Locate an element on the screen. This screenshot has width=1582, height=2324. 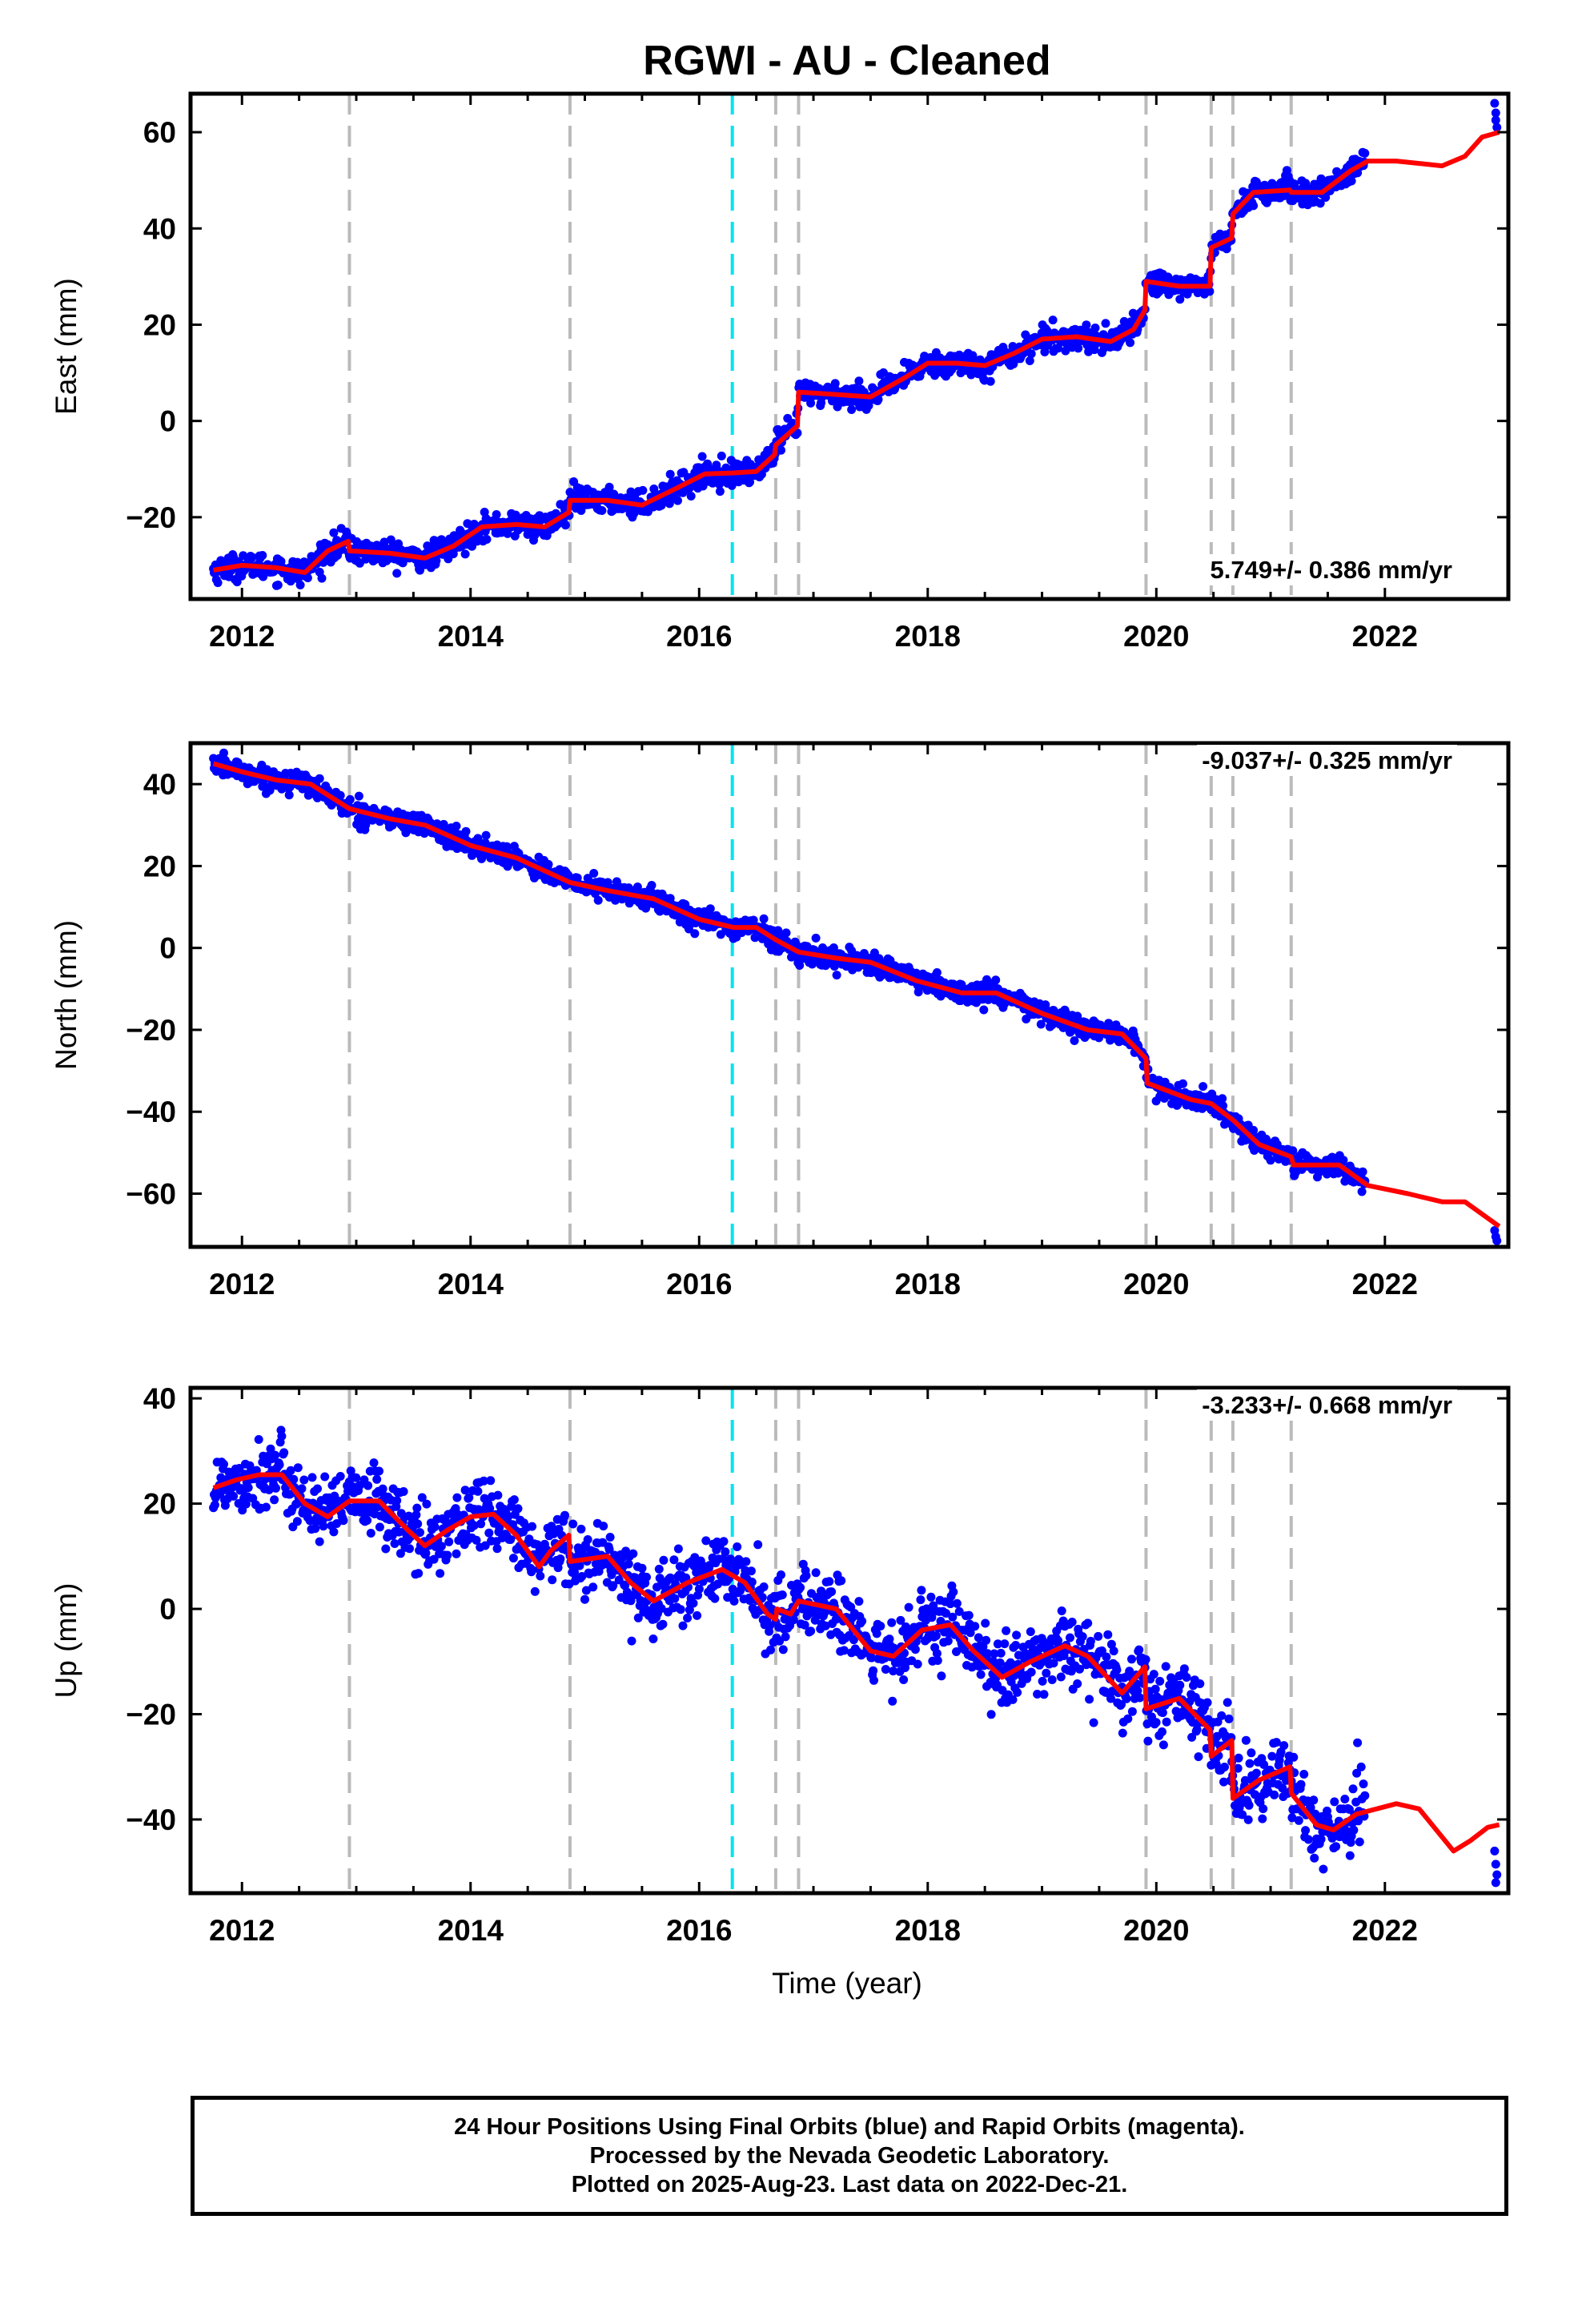
east-y-tick-label: 20 is located at coordinates (159, 324).